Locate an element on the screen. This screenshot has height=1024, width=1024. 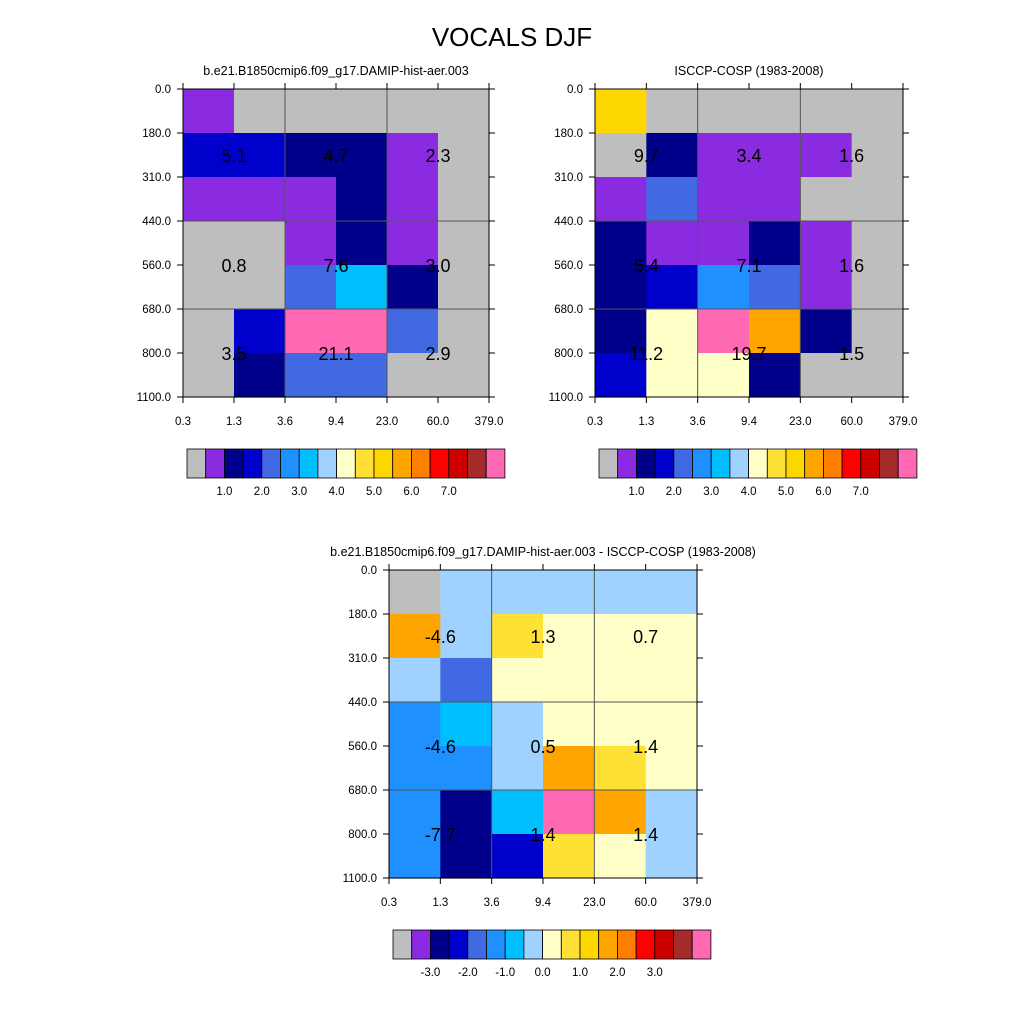
y-tick-label: 0.0 is located at coordinates (369, 571).